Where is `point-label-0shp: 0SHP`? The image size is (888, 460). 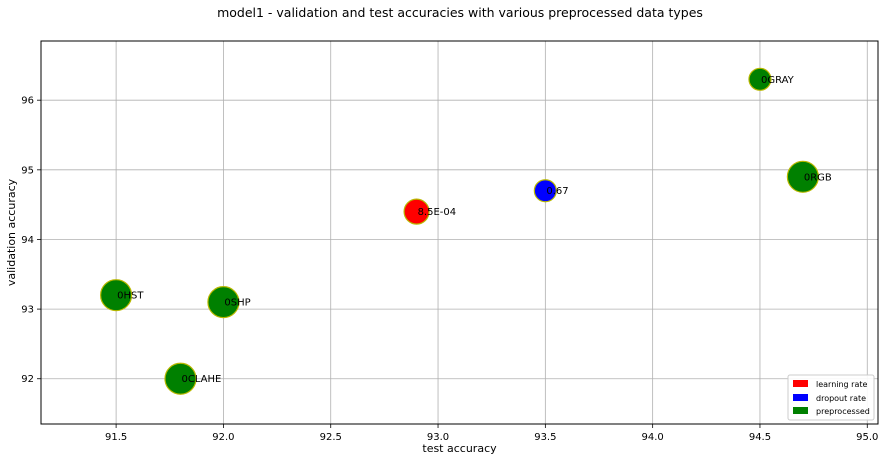
point-label-0shp: 0SHP is located at coordinates (237, 303).